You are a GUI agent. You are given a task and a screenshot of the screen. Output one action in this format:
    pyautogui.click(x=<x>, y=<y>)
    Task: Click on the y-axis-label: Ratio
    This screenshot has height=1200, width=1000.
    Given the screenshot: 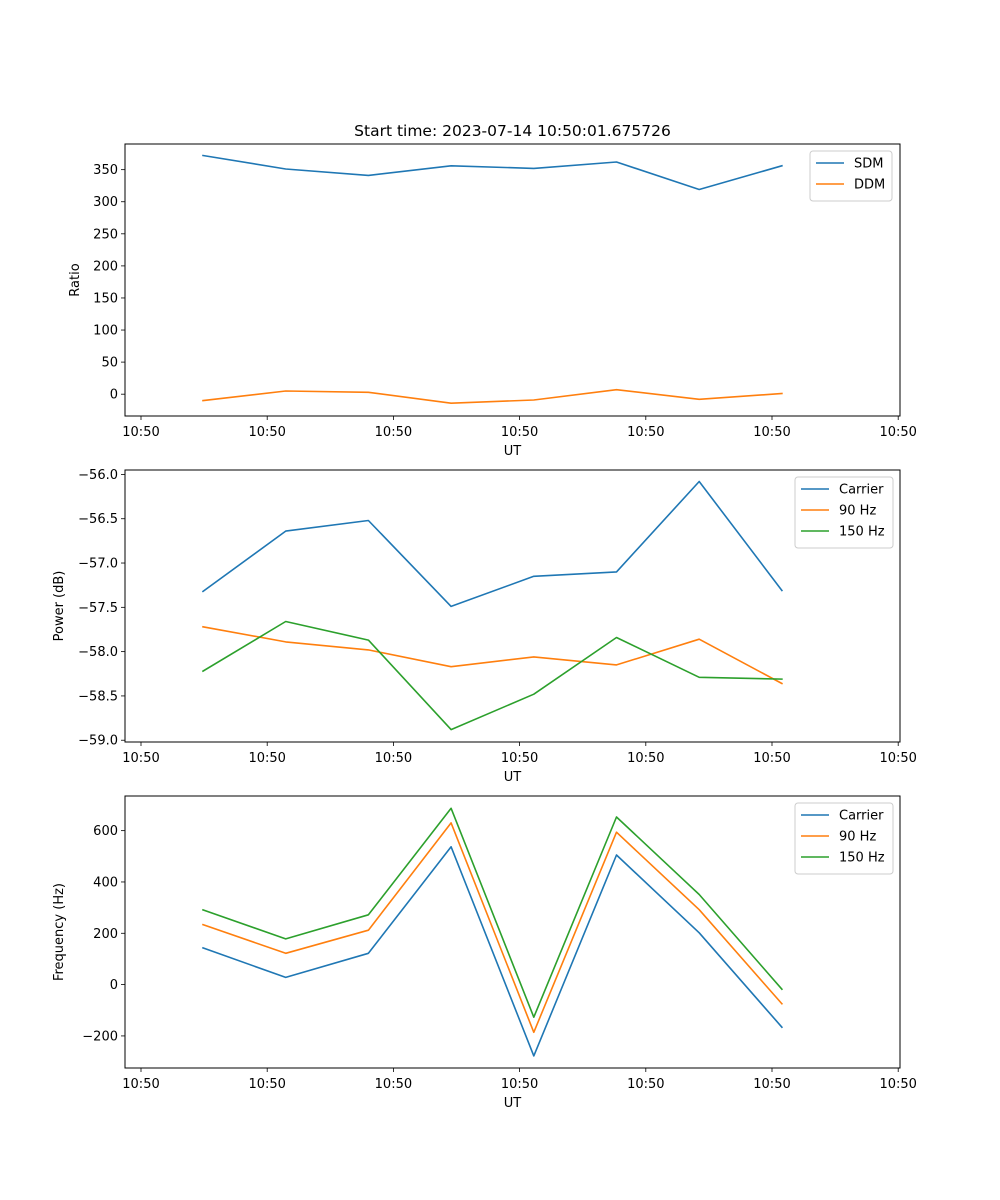 What is the action you would take?
    pyautogui.click(x=75, y=279)
    